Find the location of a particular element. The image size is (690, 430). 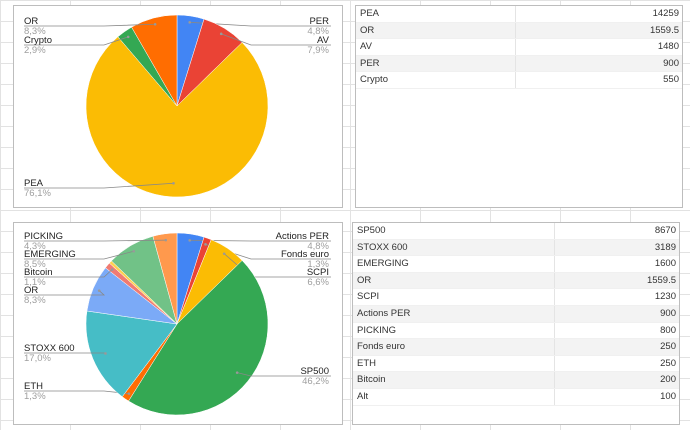

cell-value: 3189 is located at coordinates (665, 247).